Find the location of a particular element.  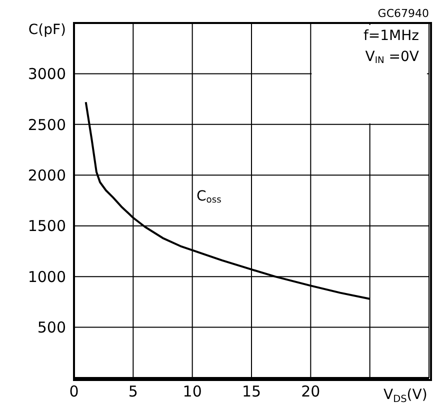

annotation: C$_{oss}$ is located at coordinates (209, 197).